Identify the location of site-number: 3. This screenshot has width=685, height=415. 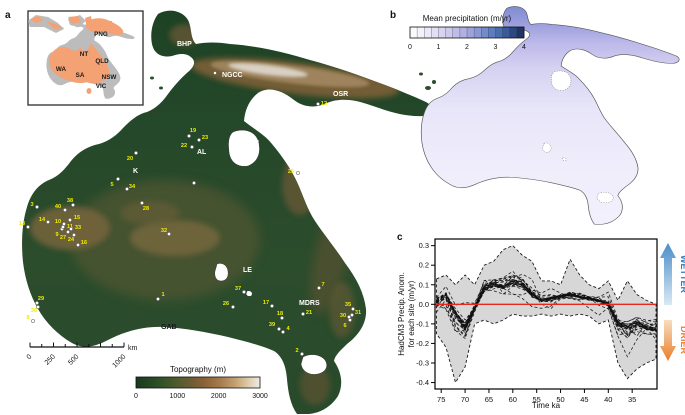
(31, 205).